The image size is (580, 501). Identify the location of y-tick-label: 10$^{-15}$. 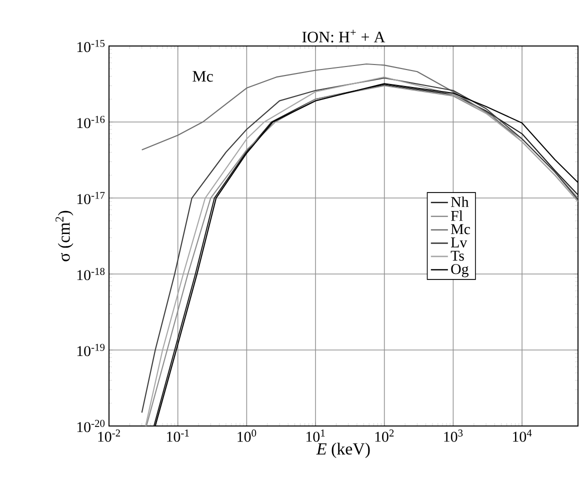
(91, 46).